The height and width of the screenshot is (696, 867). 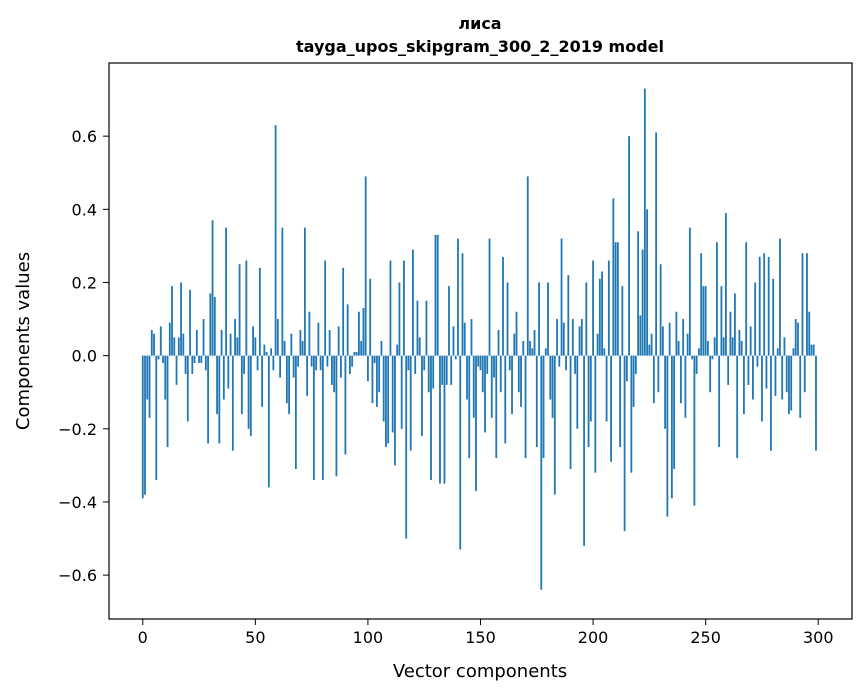 I want to click on y-tick-label: −0.6, so click(x=77, y=575).